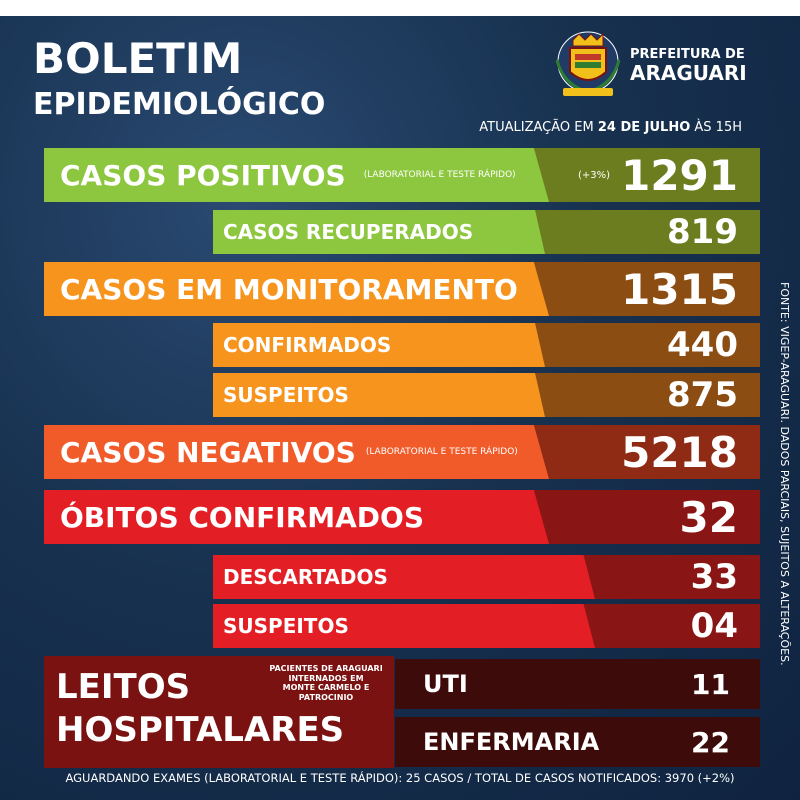  Describe the element at coordinates (179, 104) in the screenshot. I see `title-line-2: EPIDEMIOLÓGICO` at that location.